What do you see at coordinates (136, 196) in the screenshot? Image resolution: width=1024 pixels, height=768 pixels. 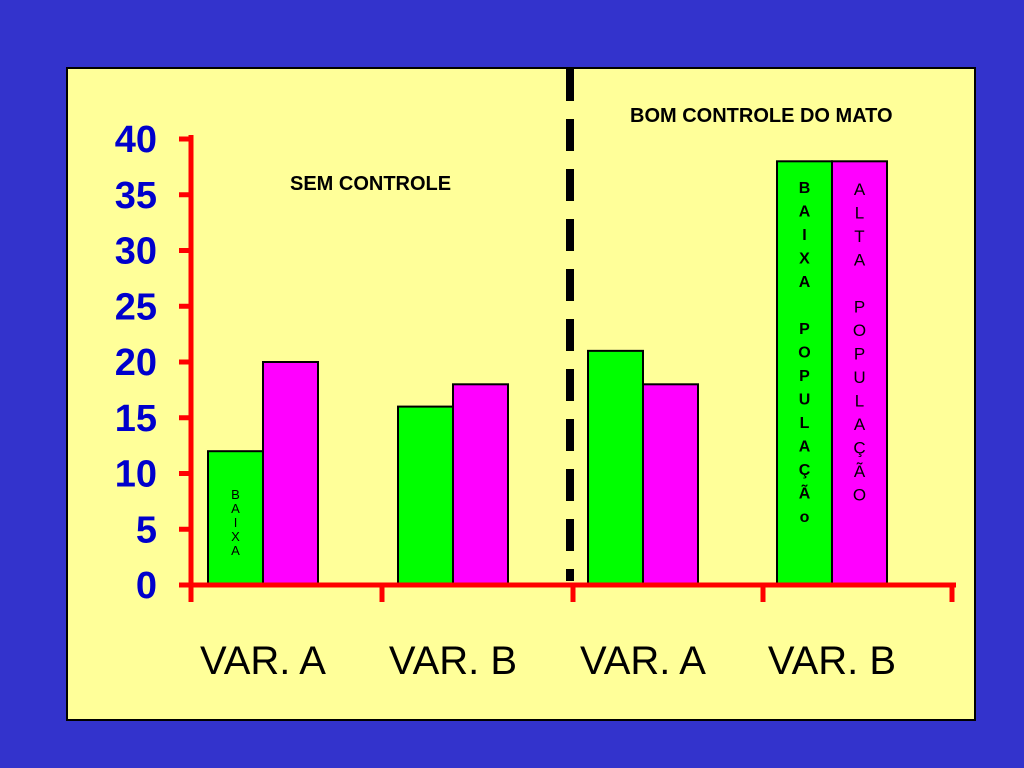 I see `y-tick-label-35: 35` at bounding box center [136, 196].